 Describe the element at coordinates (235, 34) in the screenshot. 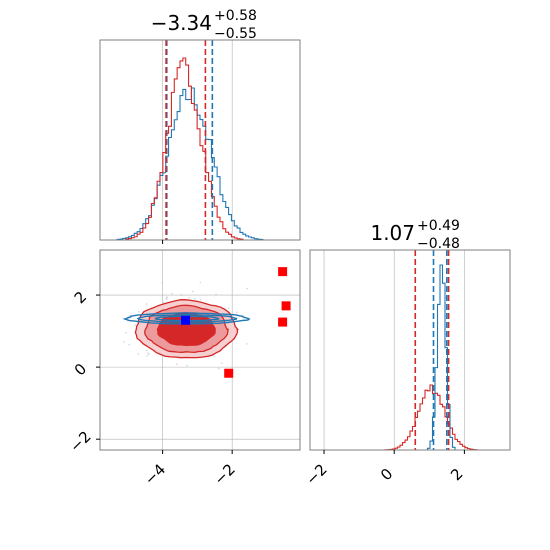

I see `title-top-left-minus: −0.55` at that location.